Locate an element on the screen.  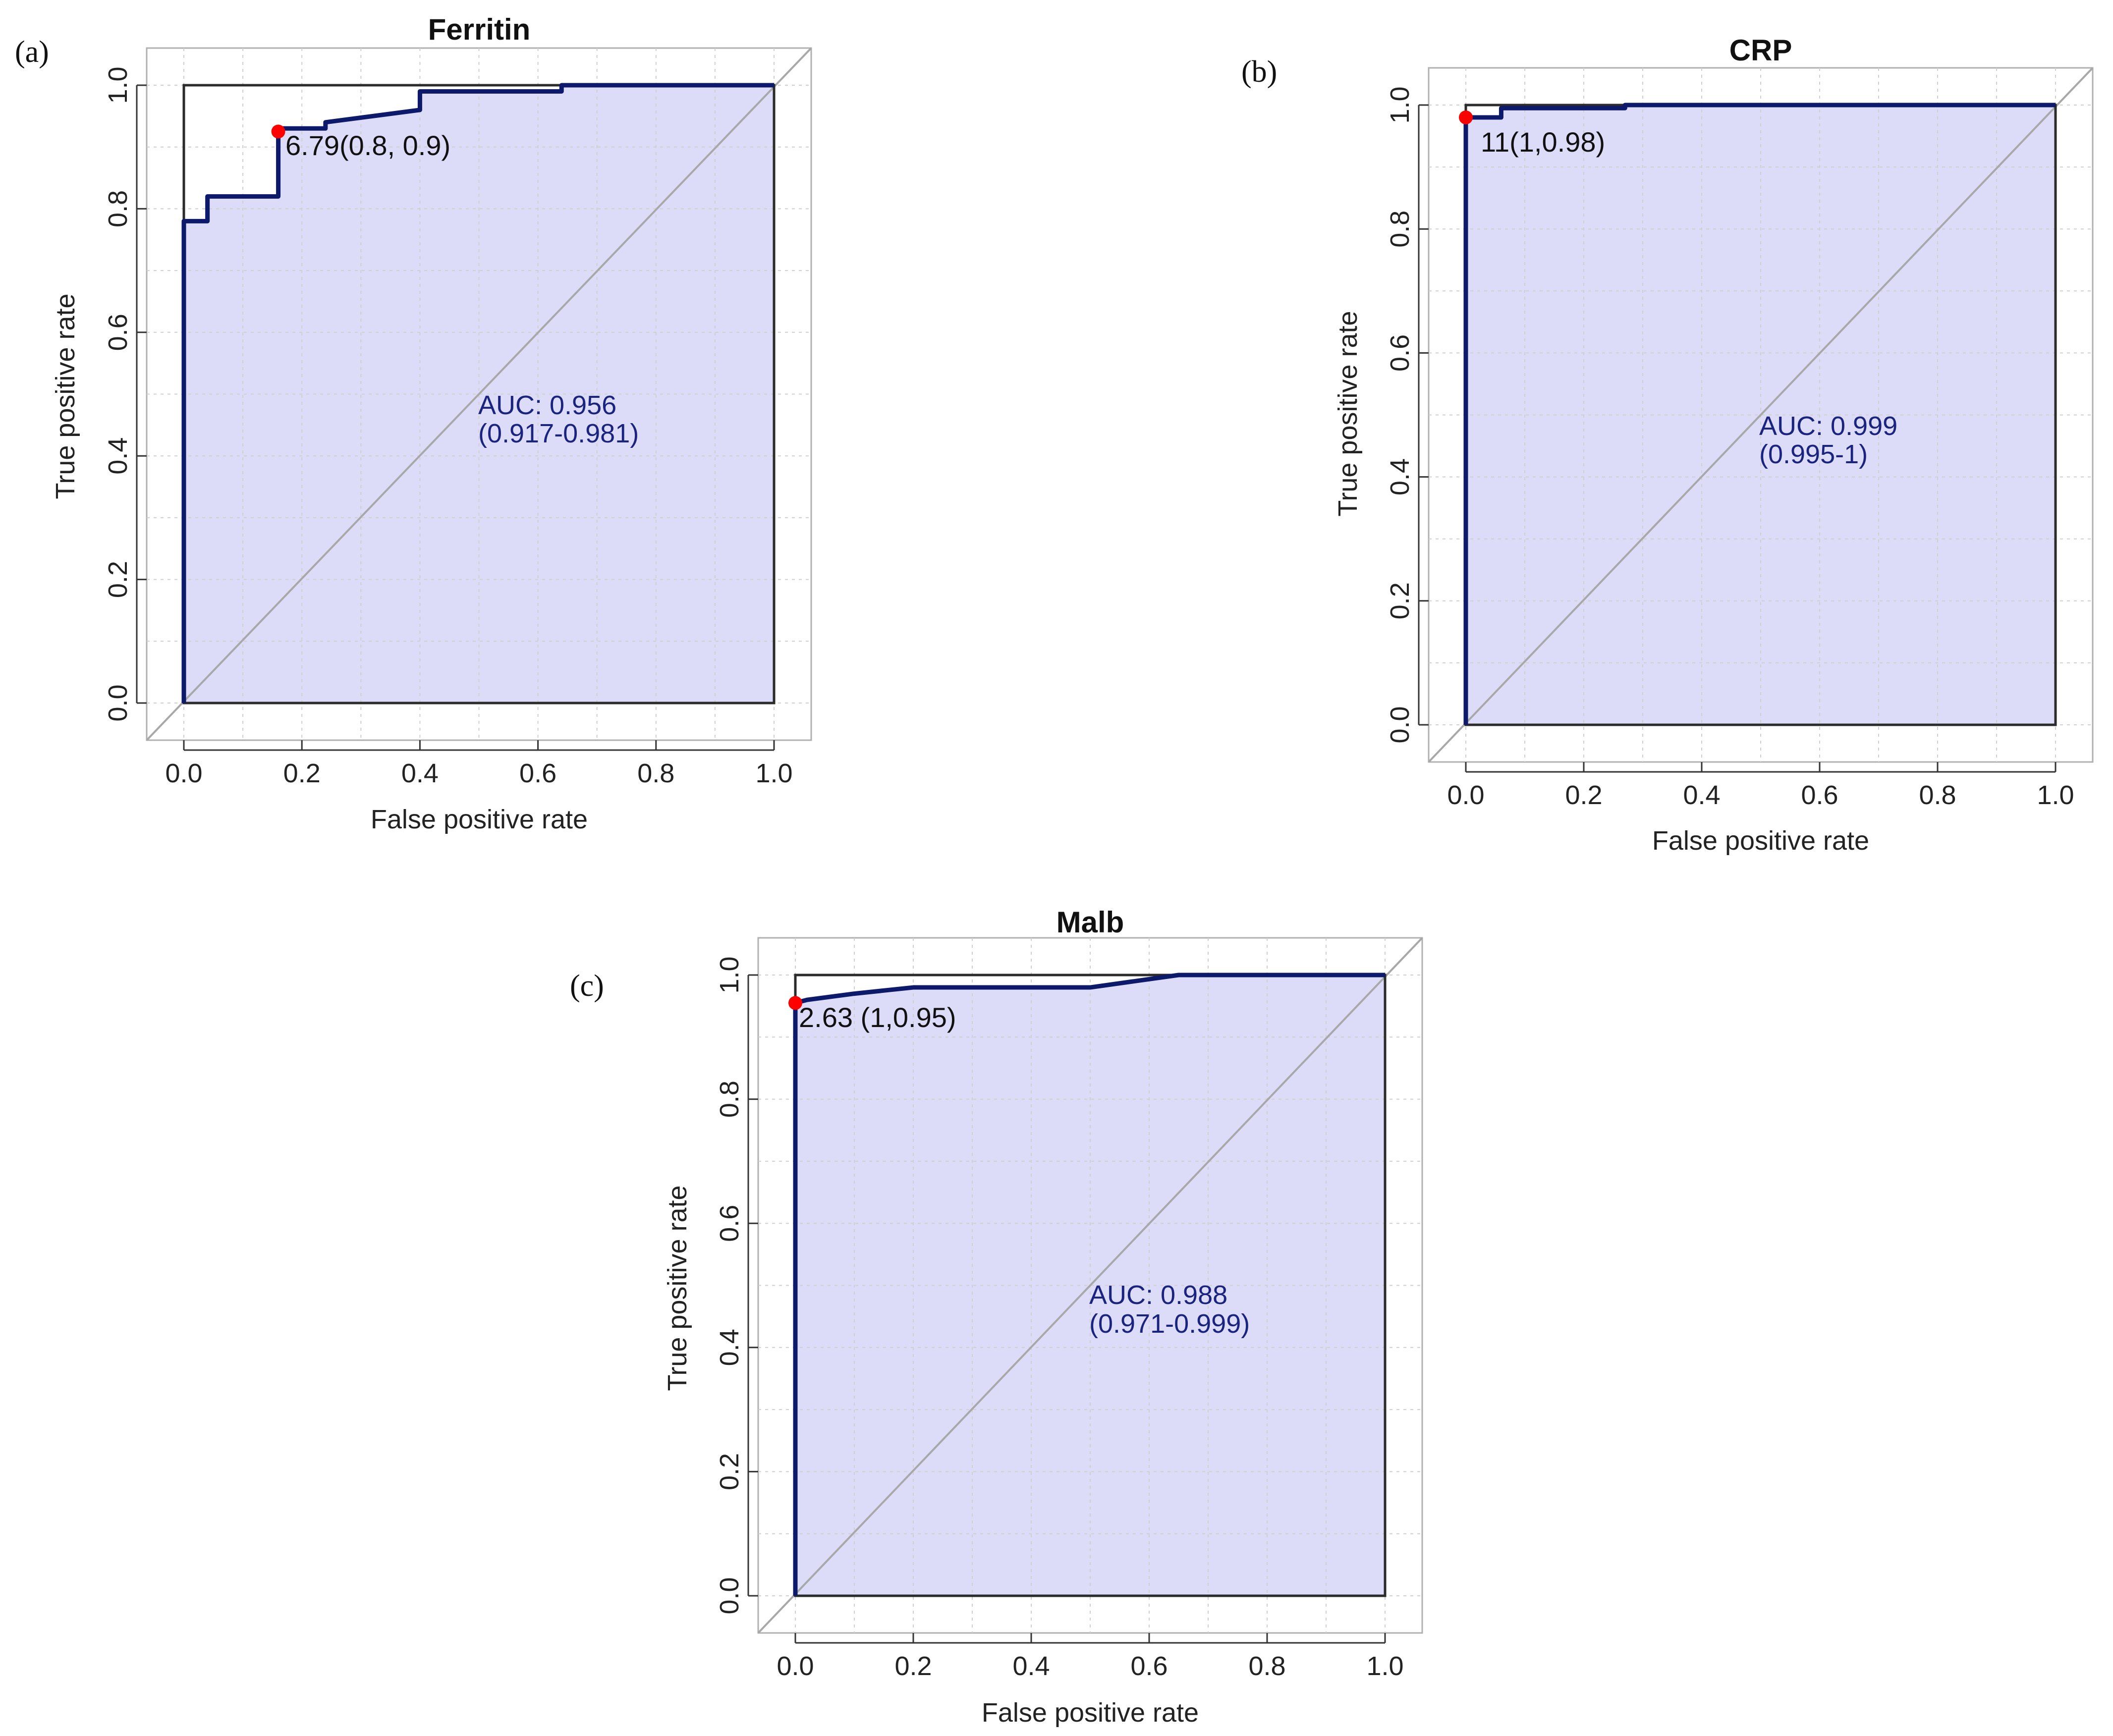
chart-title: Malb is located at coordinates (1090, 922).